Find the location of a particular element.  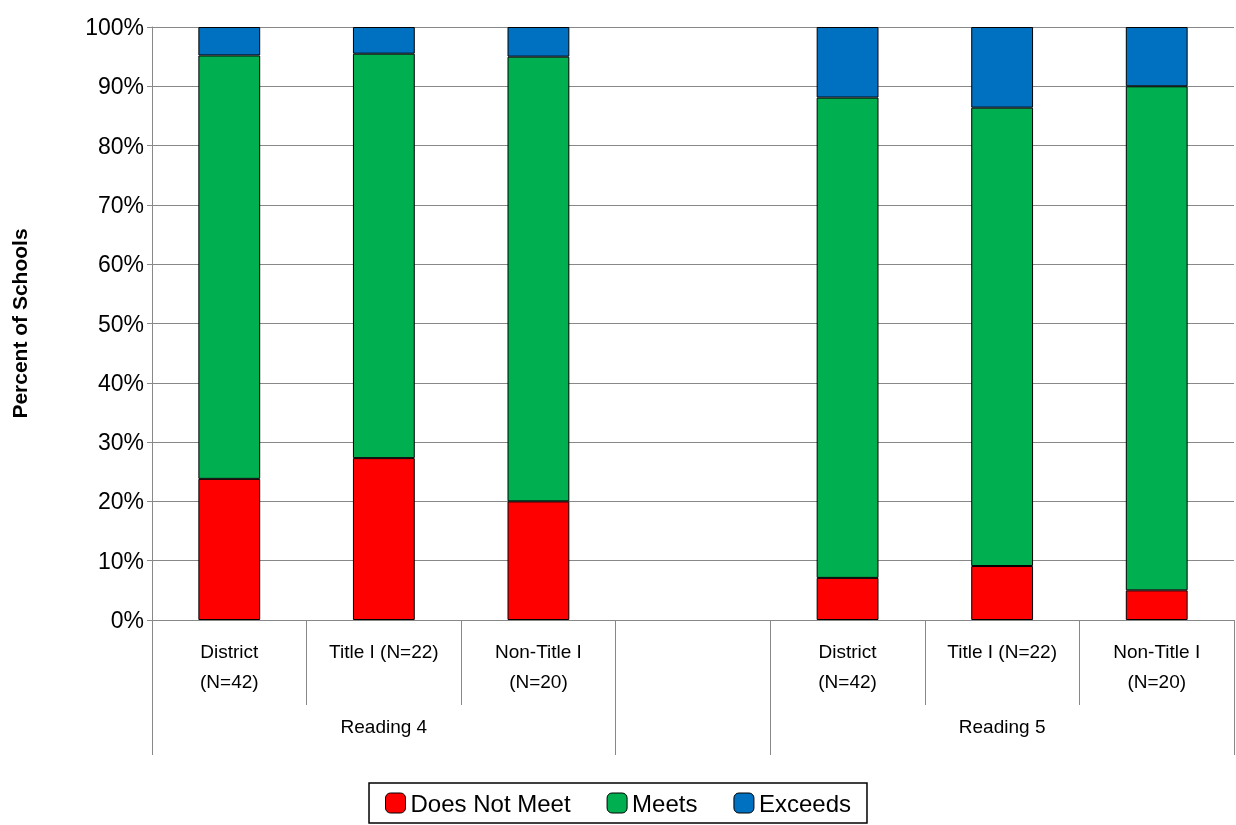

y-tick-label: 10% is located at coordinates (120, 560).